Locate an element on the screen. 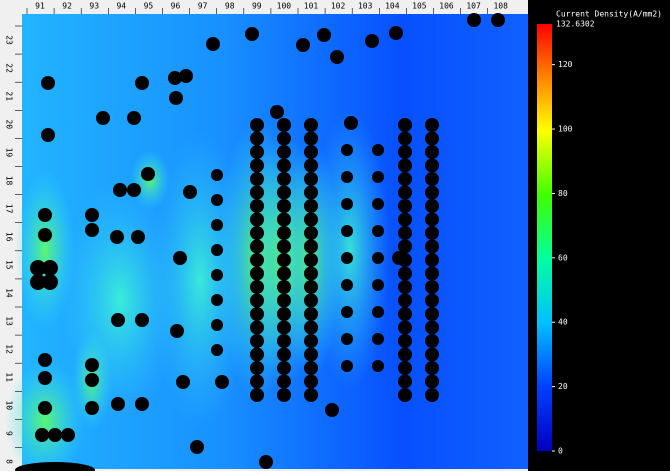  ruler-top-label: 106 is located at coordinates (446, 6).